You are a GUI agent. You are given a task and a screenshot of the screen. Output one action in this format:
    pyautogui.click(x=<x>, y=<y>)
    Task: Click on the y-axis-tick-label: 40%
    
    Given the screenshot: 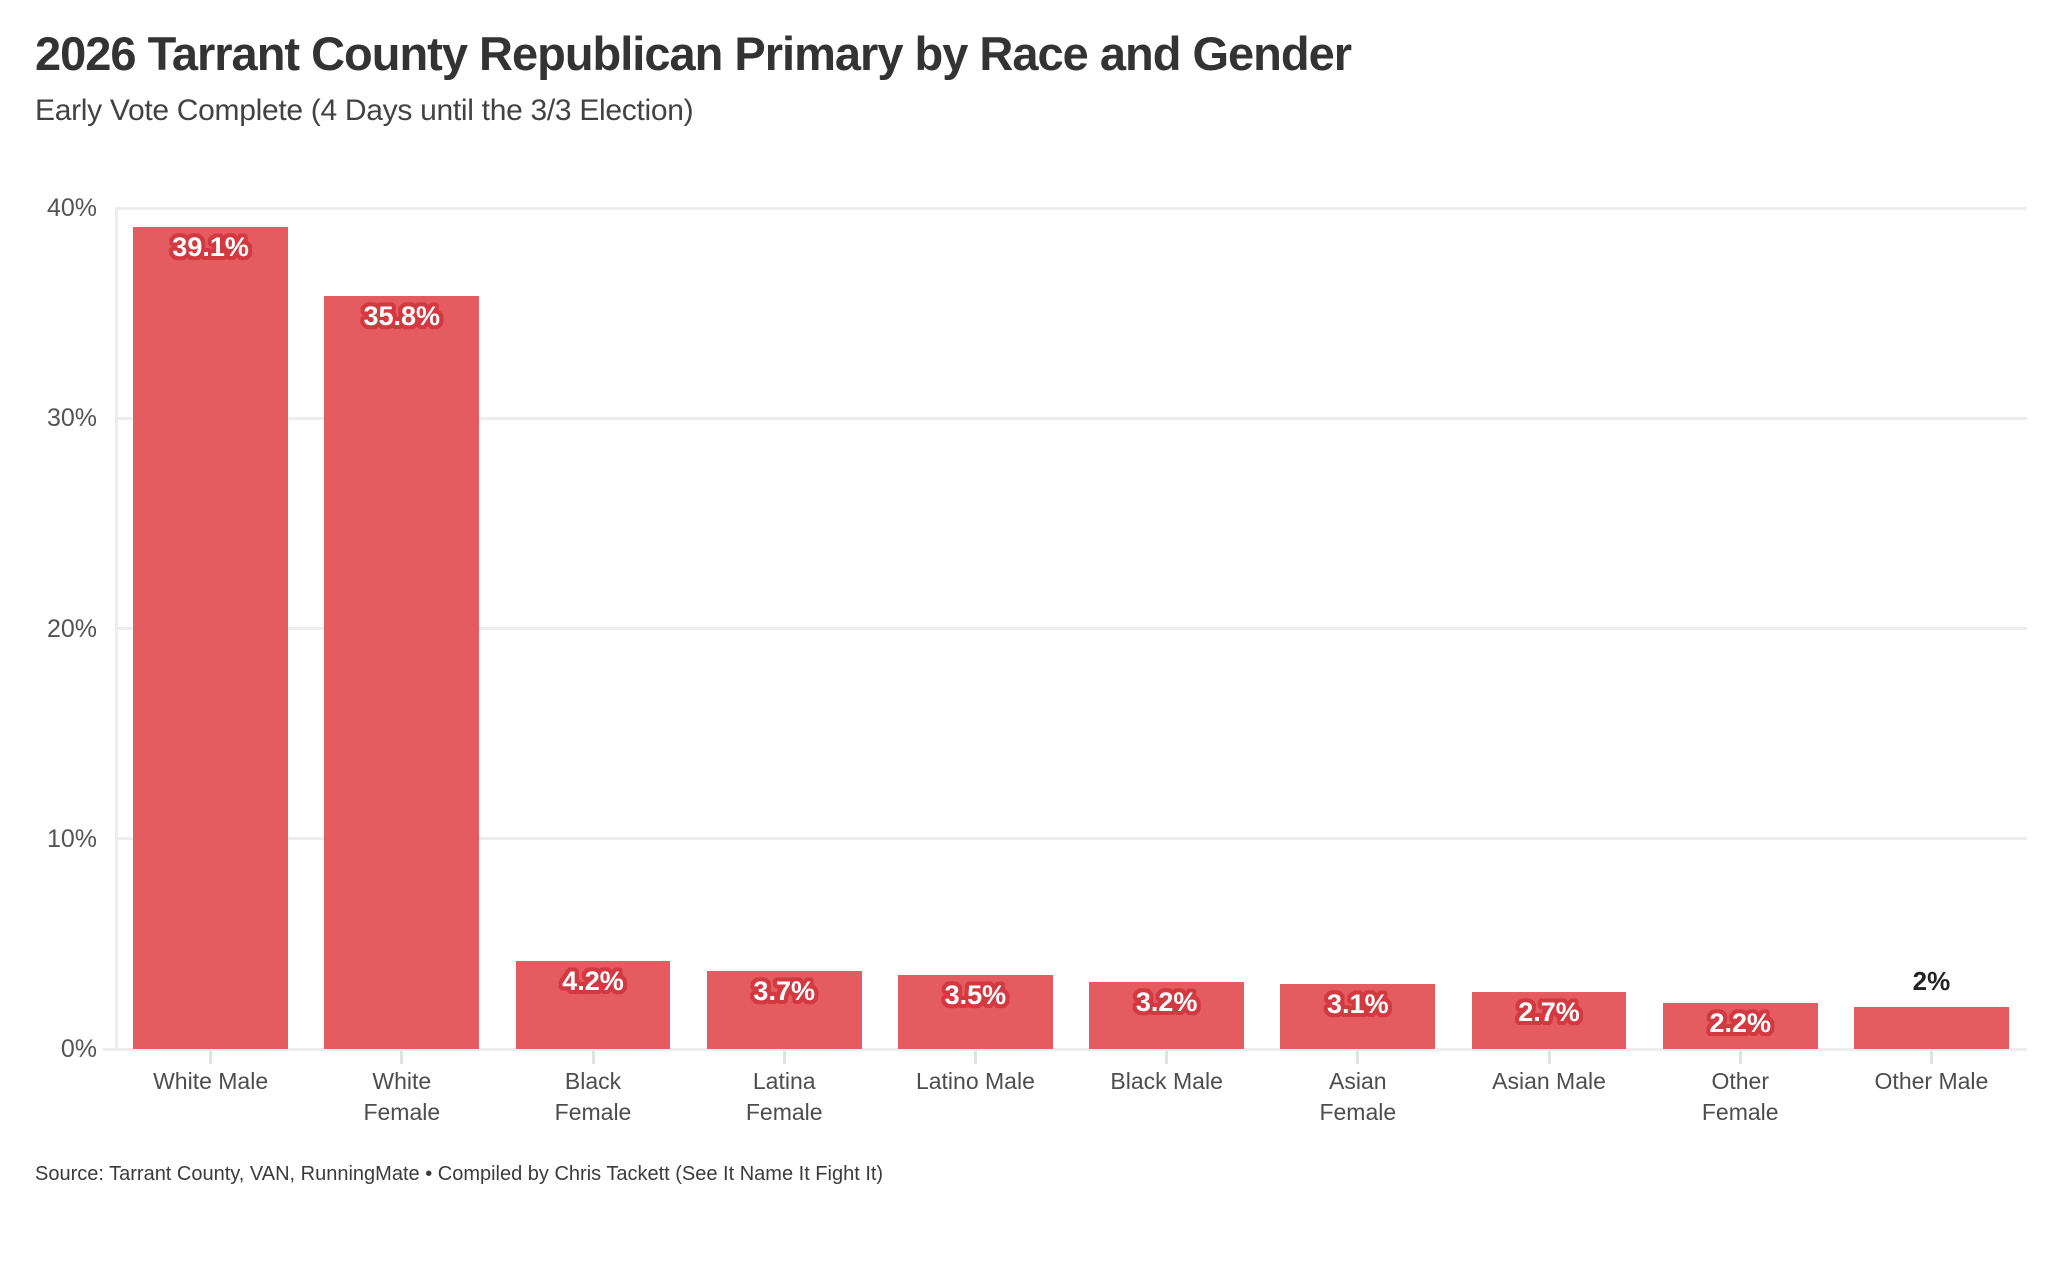 What is the action you would take?
    pyautogui.click(x=71, y=208)
    